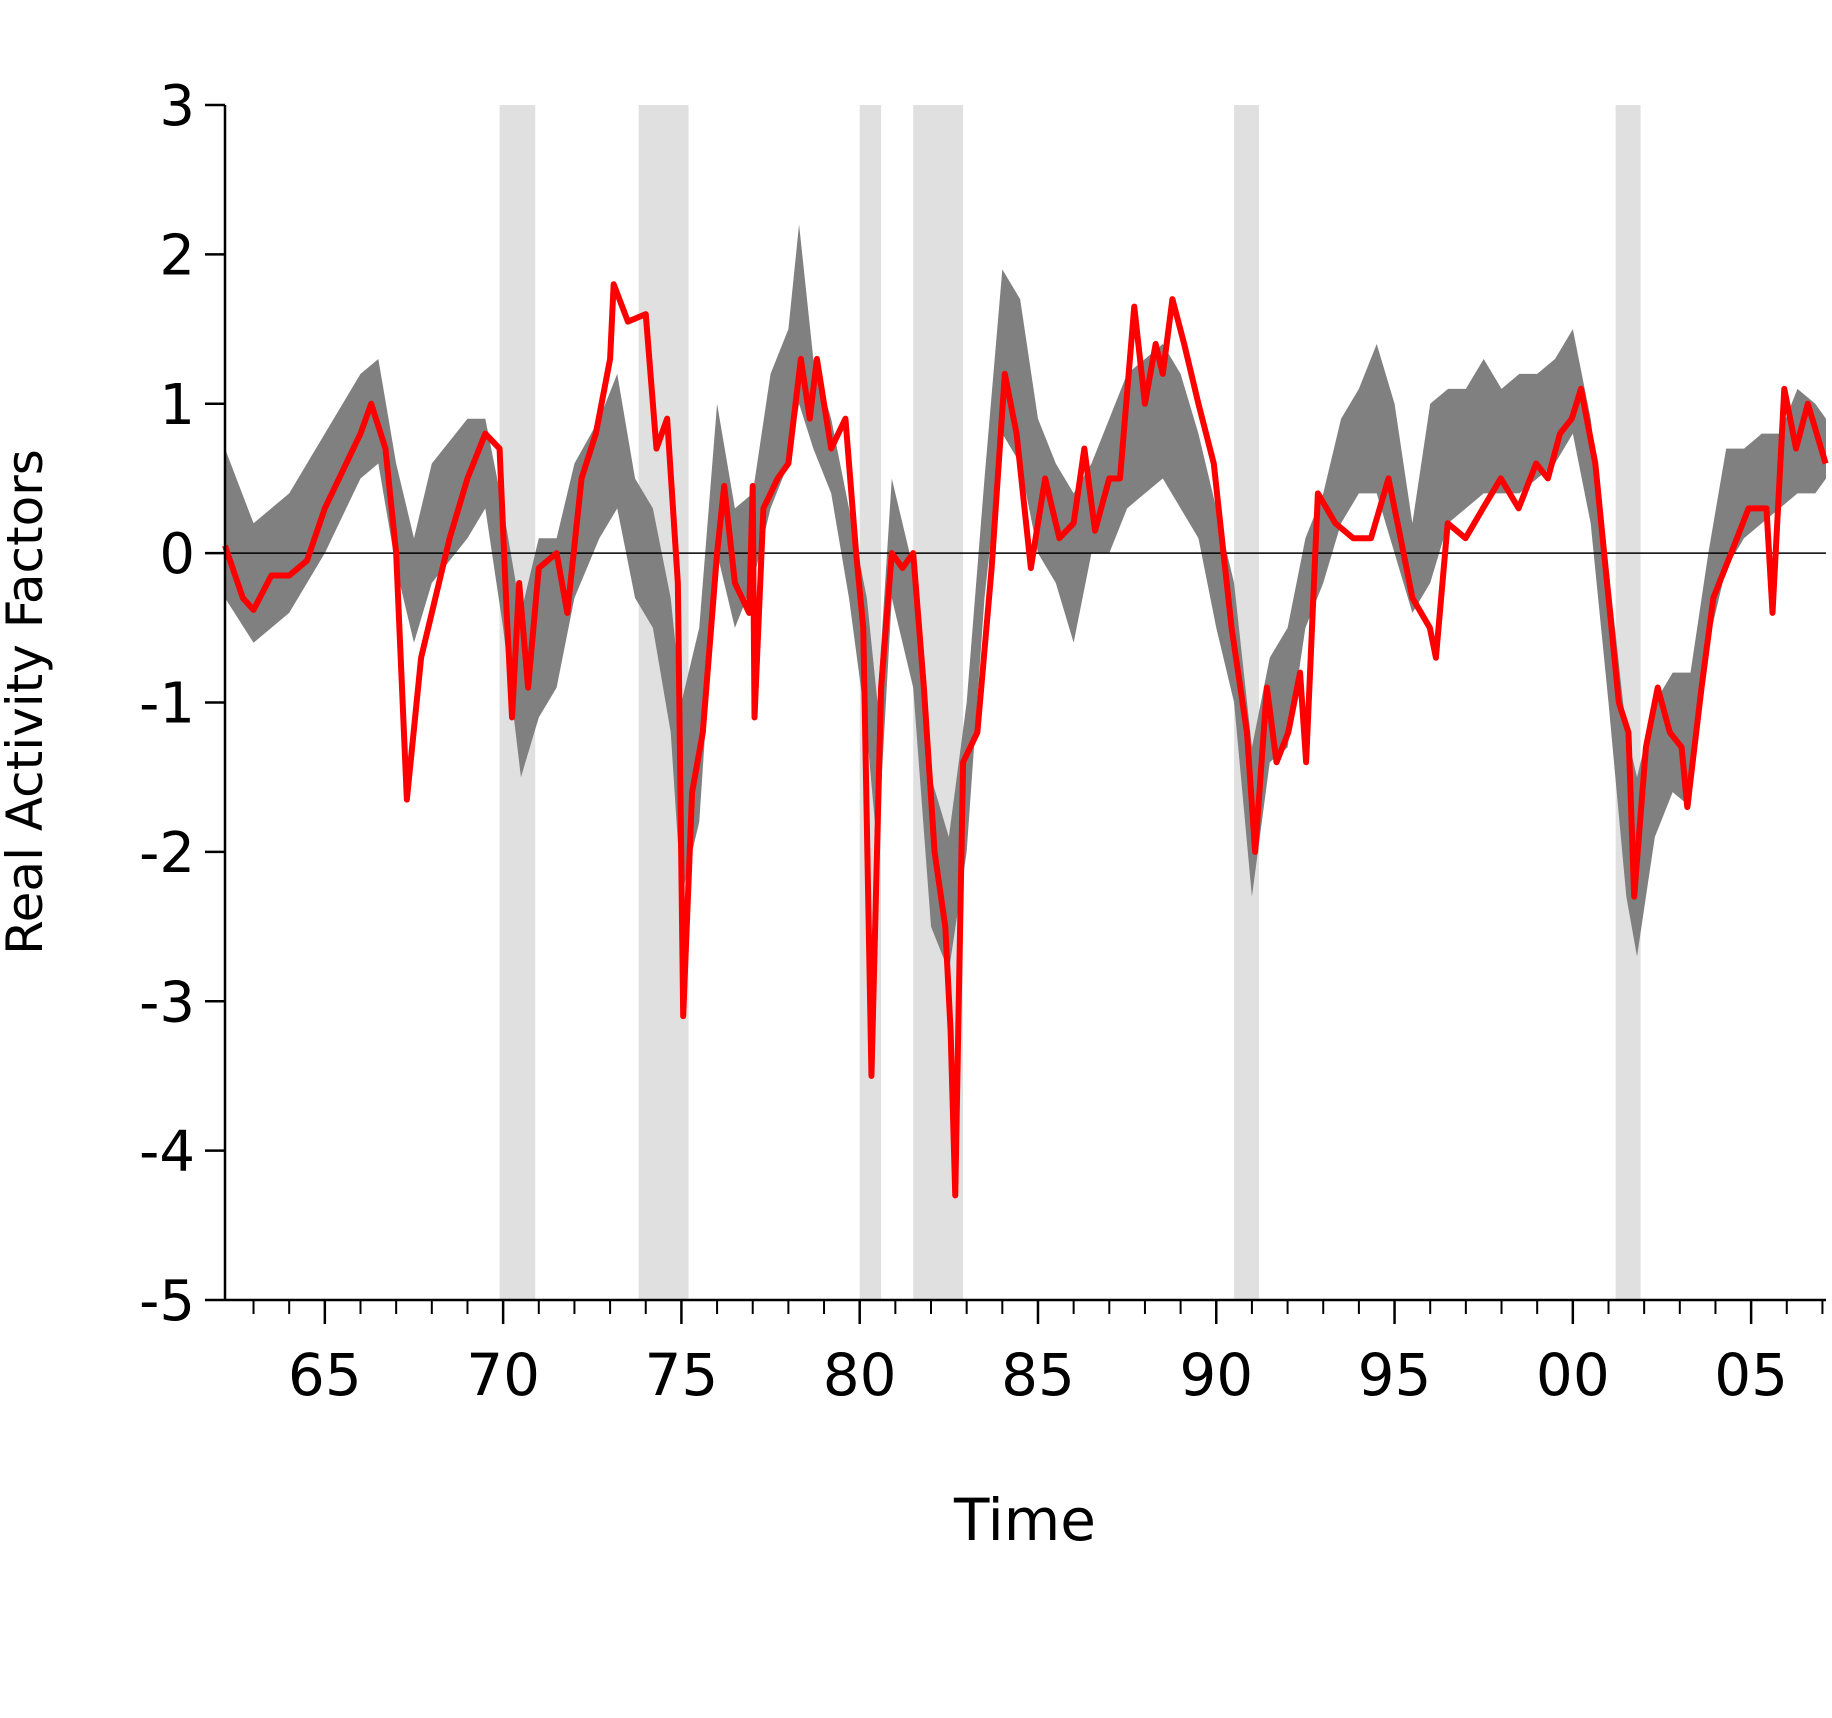 This screenshot has width=1832, height=1718. I want to click on y-tick-label: 1, so click(177, 405).